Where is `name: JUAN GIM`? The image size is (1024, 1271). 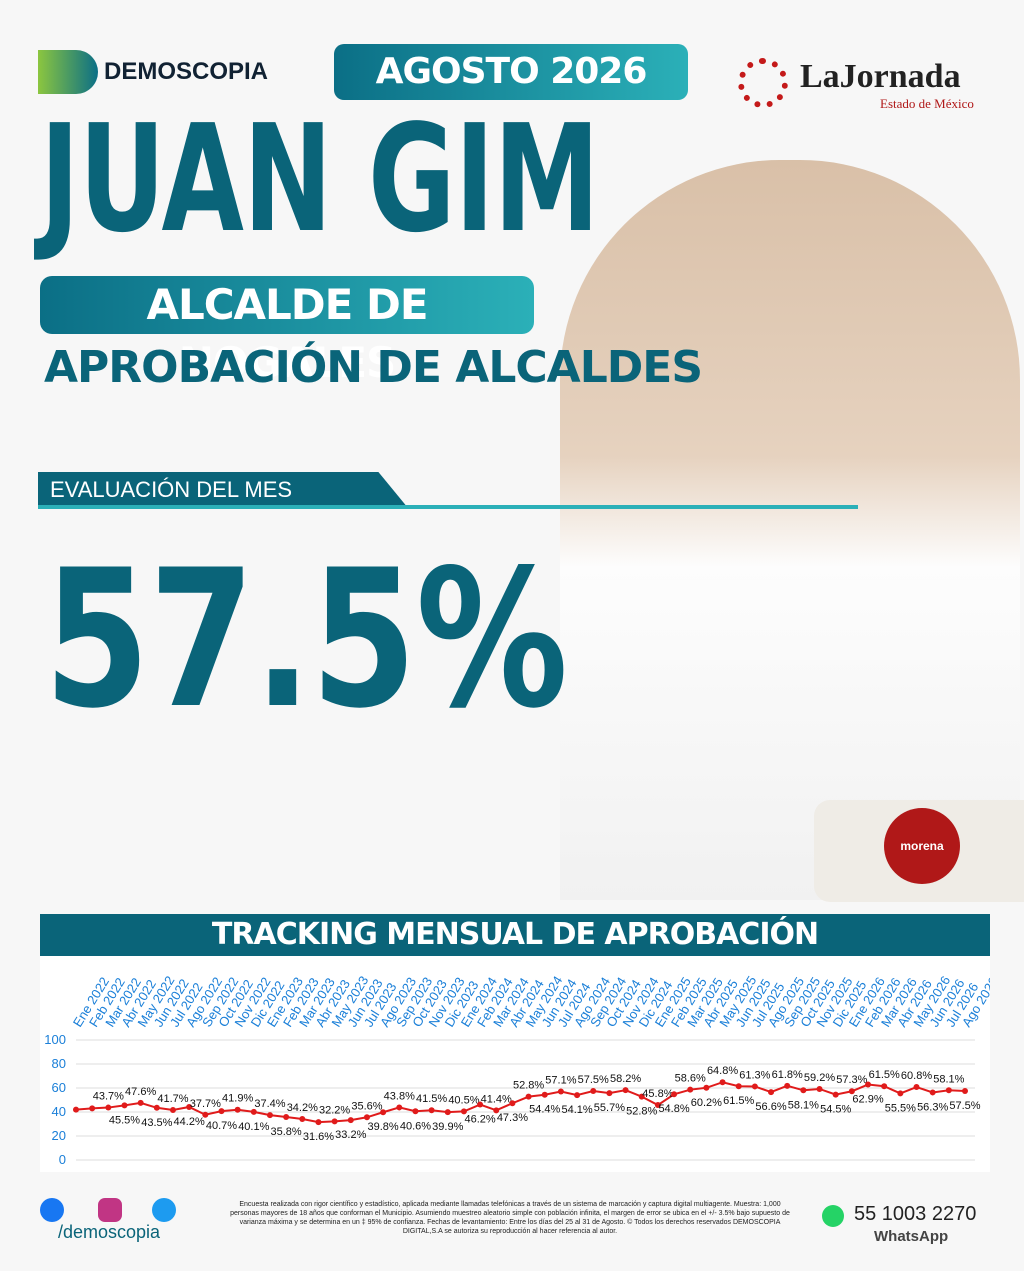
name: JUAN GIM is located at coordinates (320, 179).